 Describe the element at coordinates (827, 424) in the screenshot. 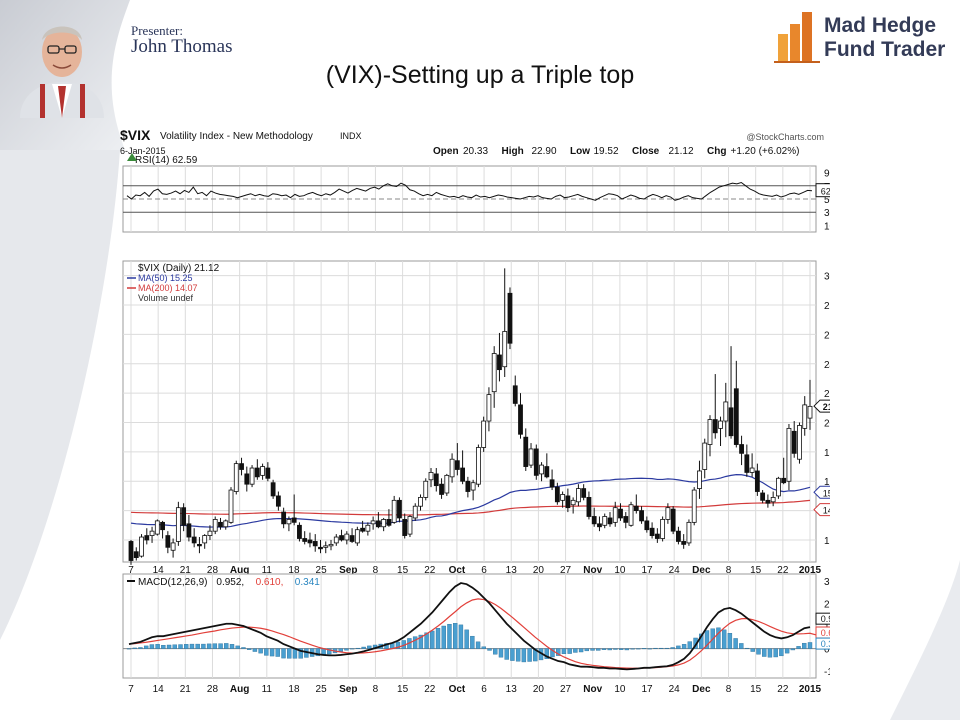

I see `price-tick-label: 20` at that location.